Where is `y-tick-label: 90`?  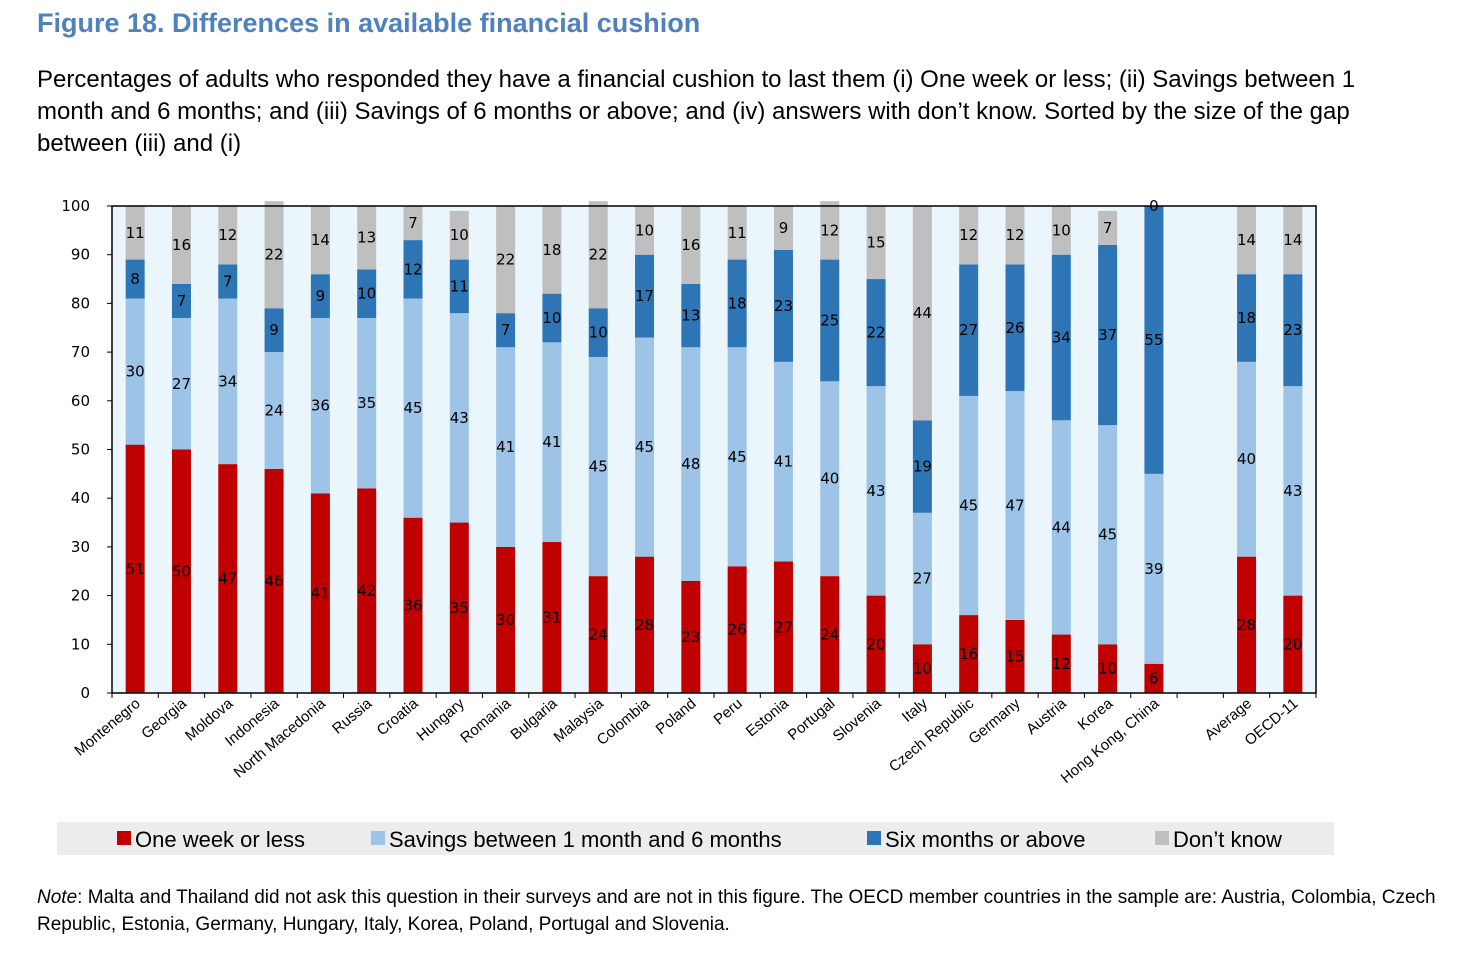 y-tick-label: 90 is located at coordinates (80, 255).